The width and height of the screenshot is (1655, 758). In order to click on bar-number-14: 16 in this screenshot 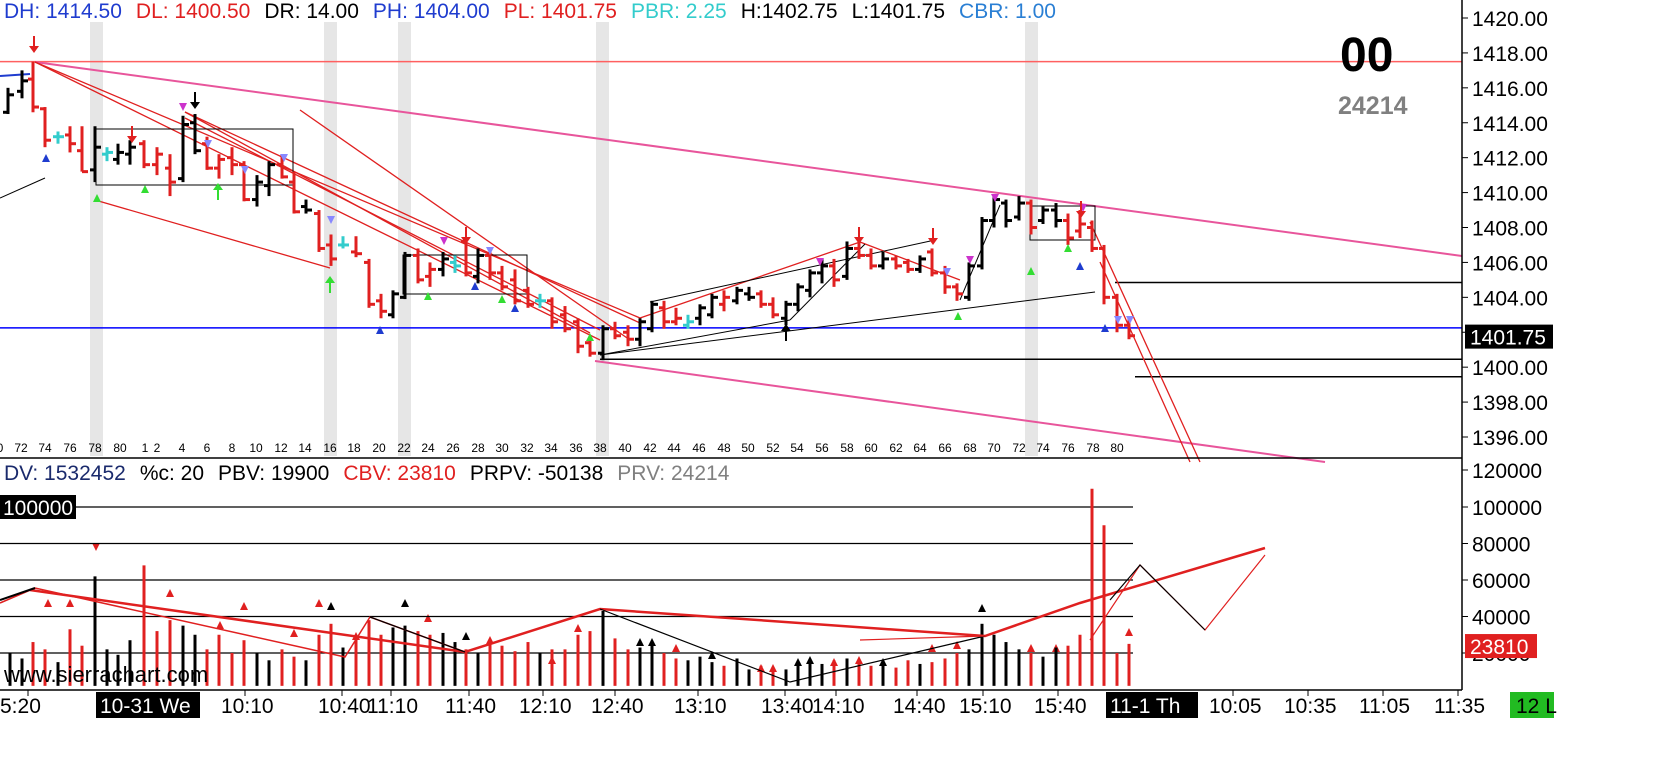, I will do `click(330, 448)`.